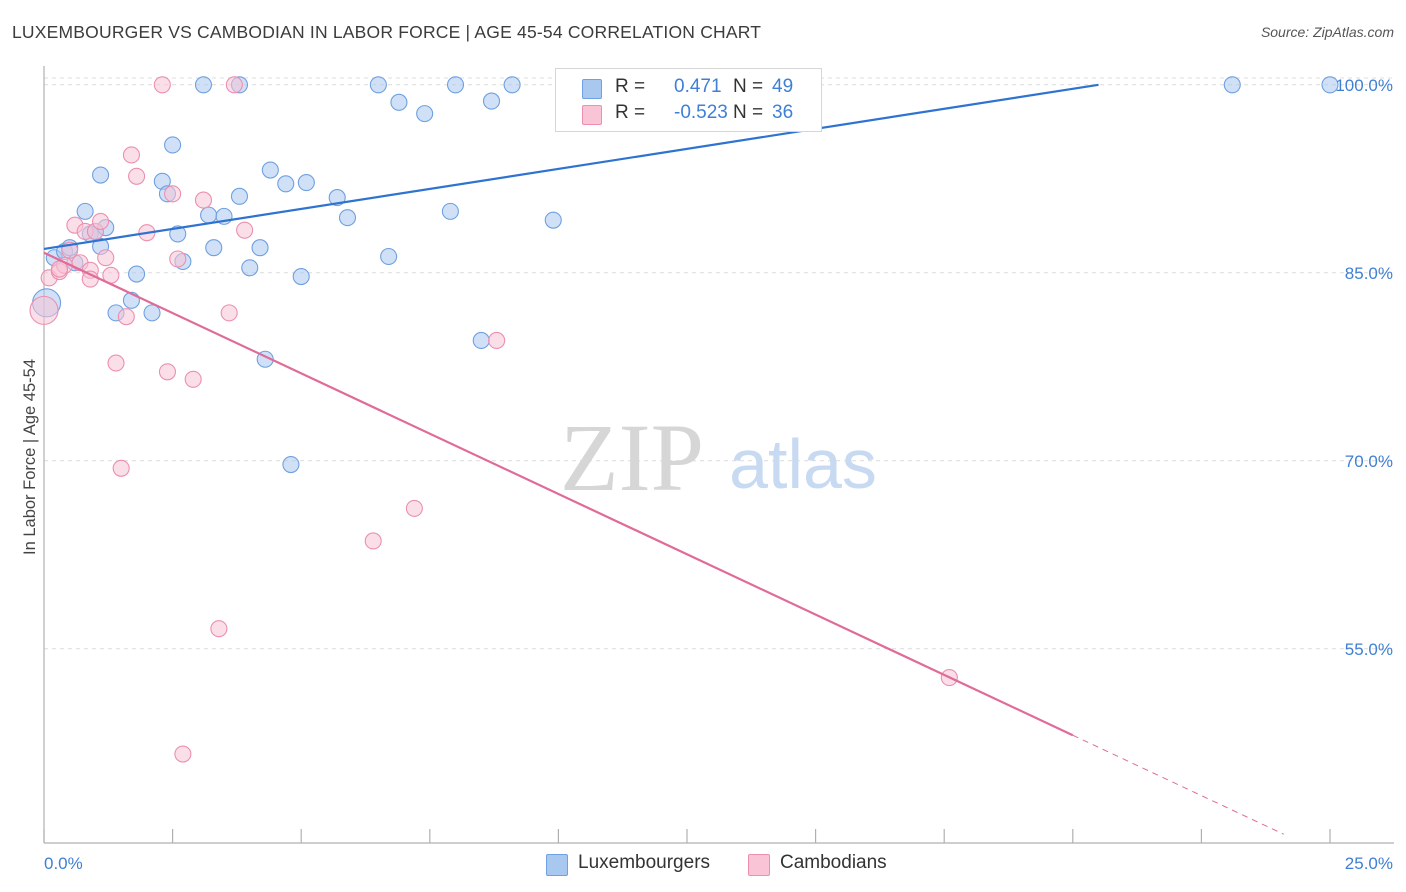 The image size is (1406, 892). Describe the element at coordinates (592, 89) in the screenshot. I see `legend-swatch-luxembourgers` at that location.